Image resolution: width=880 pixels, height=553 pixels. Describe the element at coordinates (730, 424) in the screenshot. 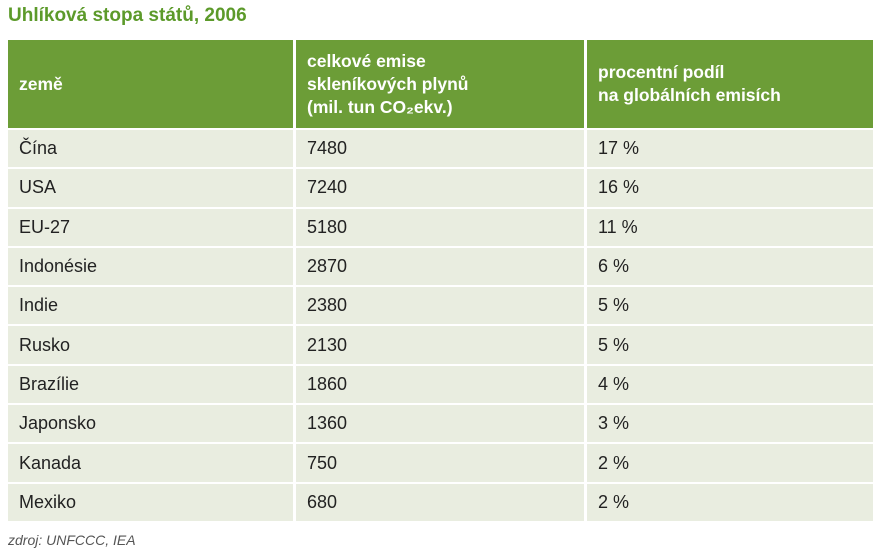

I see `table-cell: 3 %` at that location.